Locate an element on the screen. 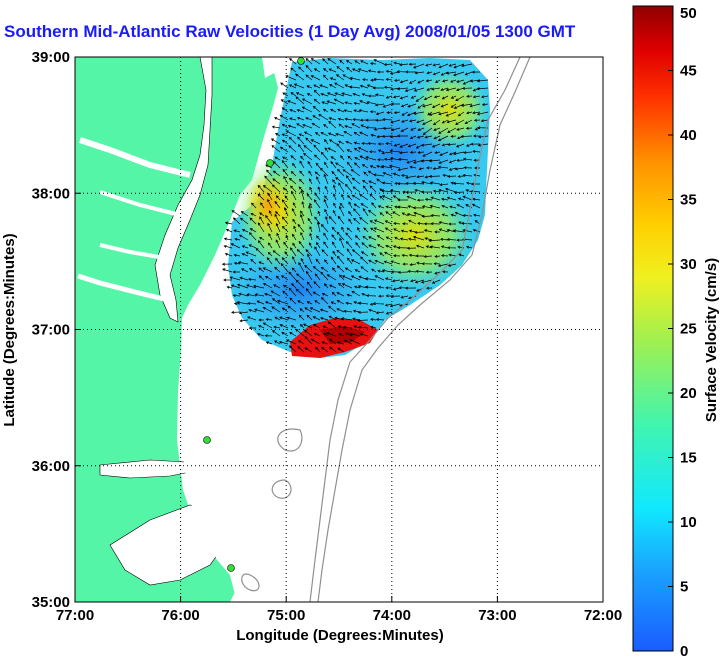 The width and height of the screenshot is (724, 659). potomac-river is located at coordinates (135, 157).